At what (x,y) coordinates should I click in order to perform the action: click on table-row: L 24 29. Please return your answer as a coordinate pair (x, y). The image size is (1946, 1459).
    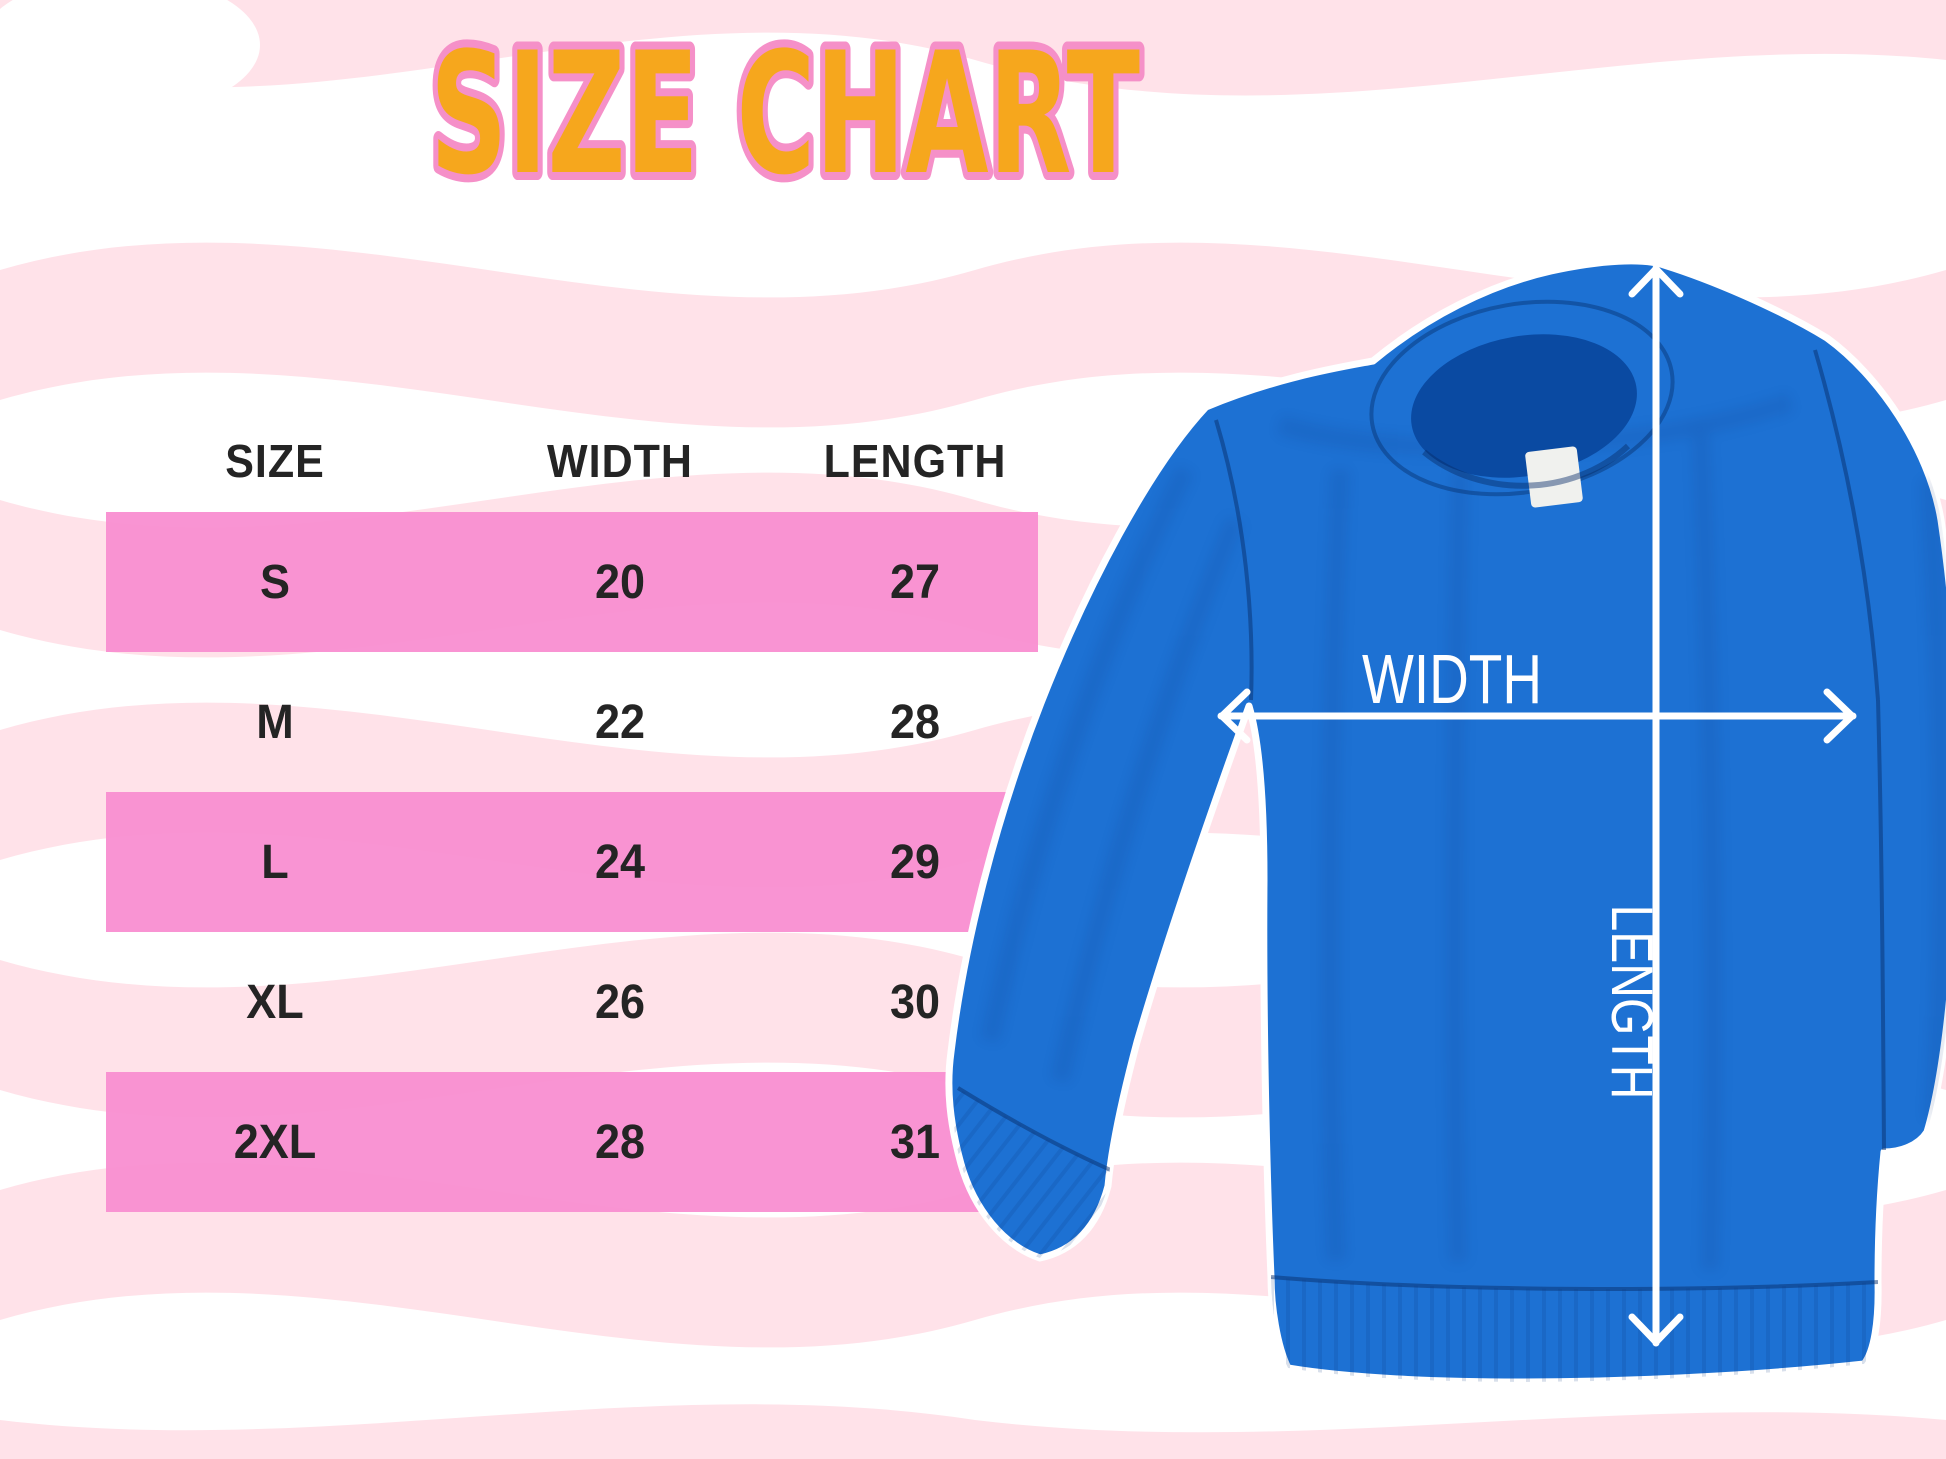
    Looking at the image, I should click on (572, 862).